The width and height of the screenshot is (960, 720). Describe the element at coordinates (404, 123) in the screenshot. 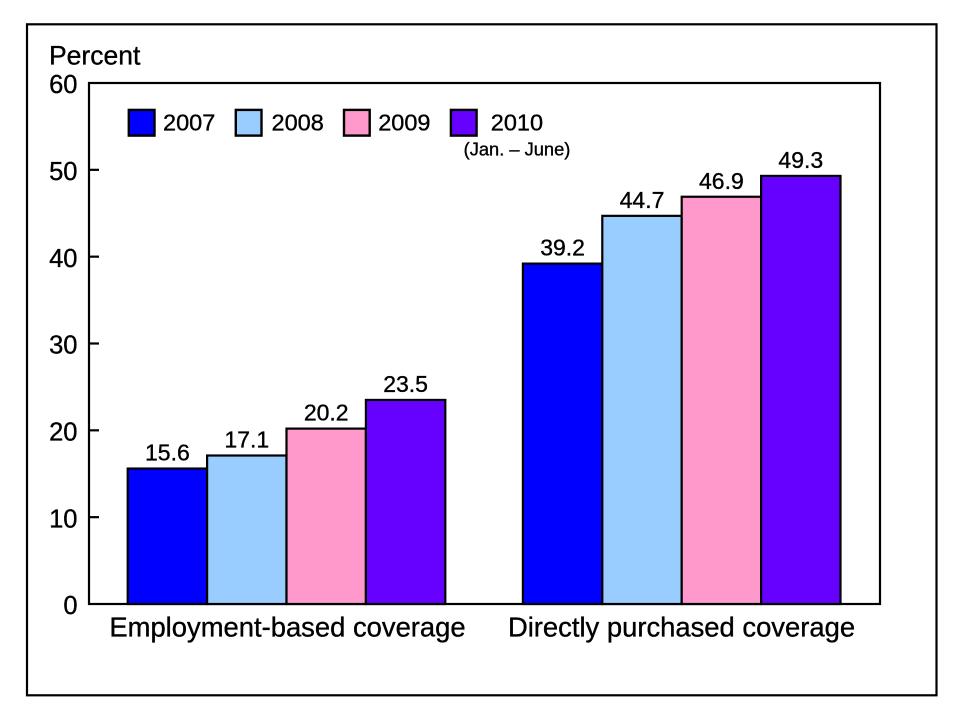

I see `svg-text: 2009` at that location.